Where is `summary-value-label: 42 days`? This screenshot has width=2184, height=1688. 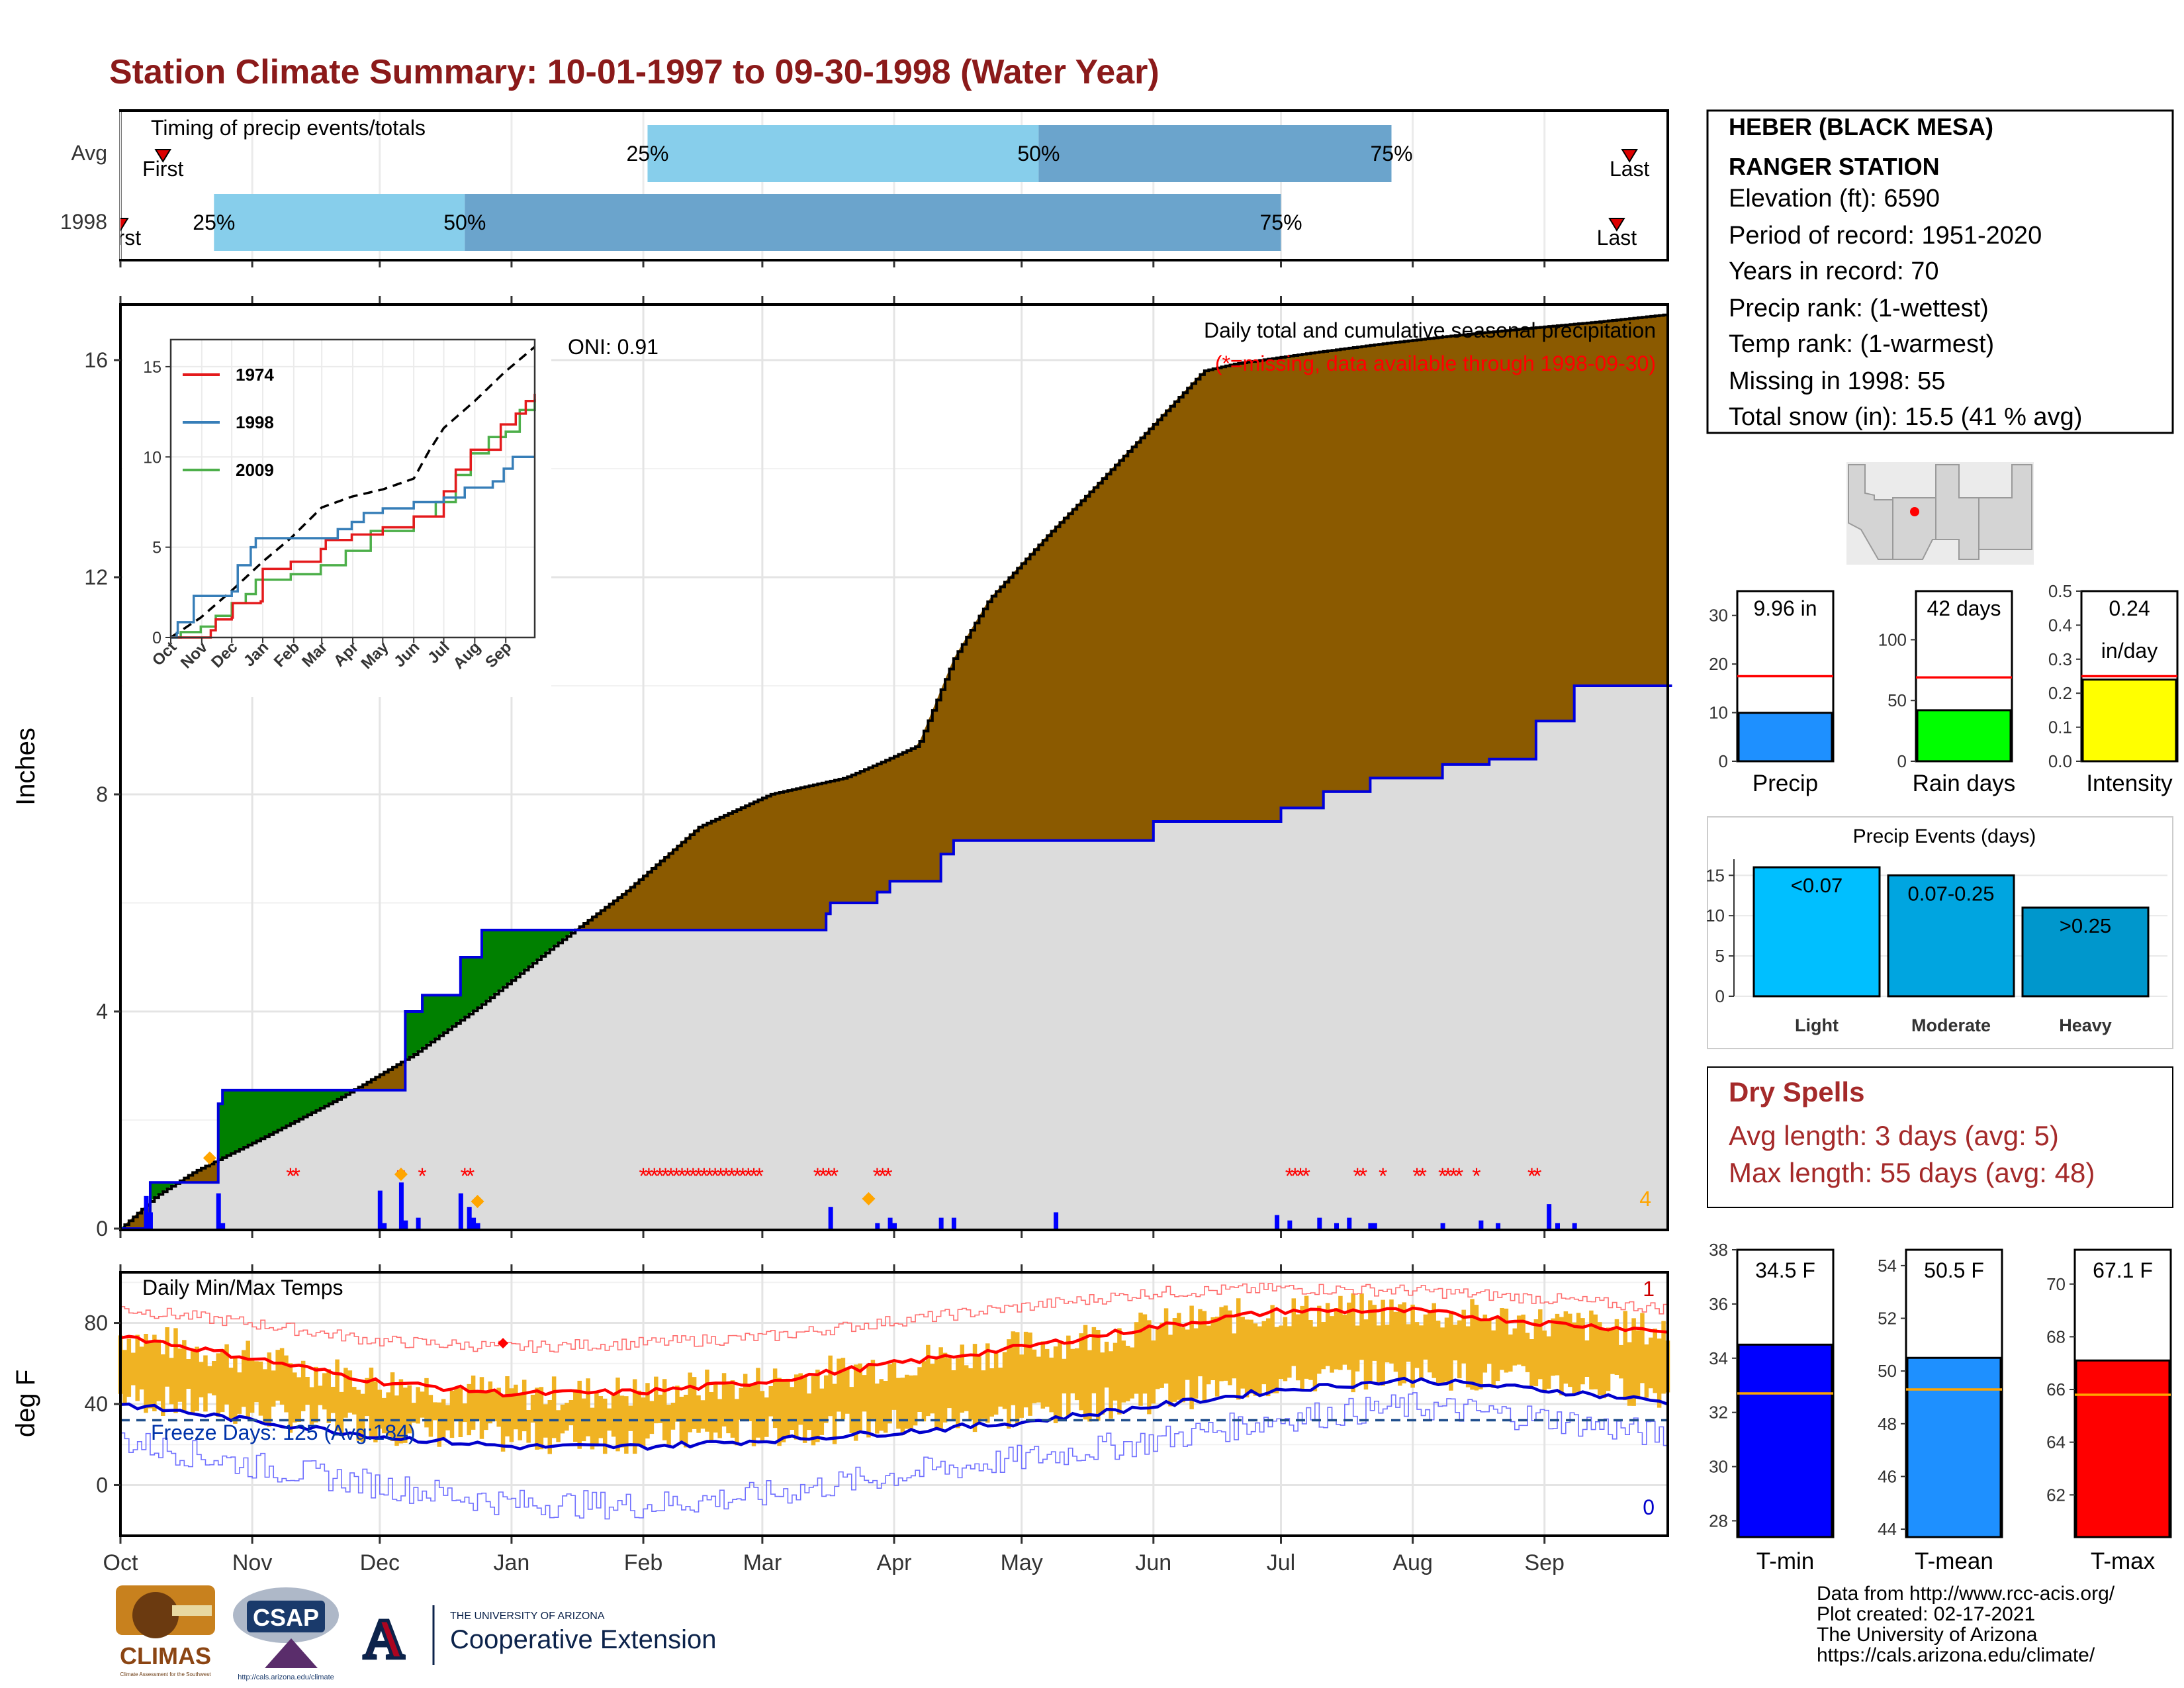 summary-value-label: 42 days is located at coordinates (1964, 608).